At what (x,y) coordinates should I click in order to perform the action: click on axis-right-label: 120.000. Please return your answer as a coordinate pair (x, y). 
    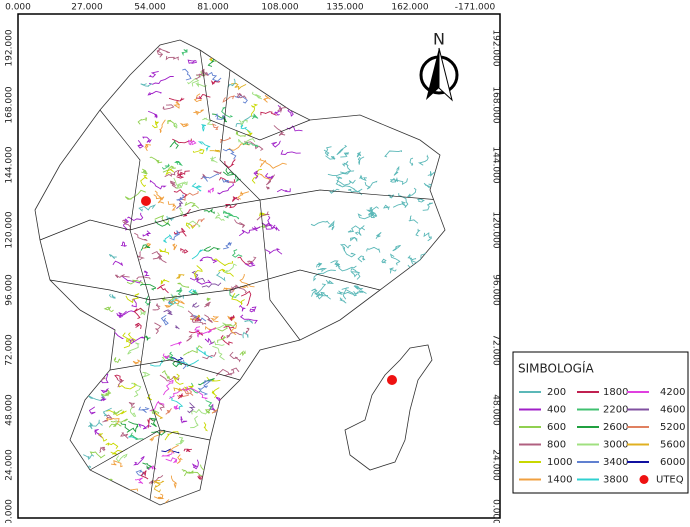
    Looking at the image, I should click on (496, 229).